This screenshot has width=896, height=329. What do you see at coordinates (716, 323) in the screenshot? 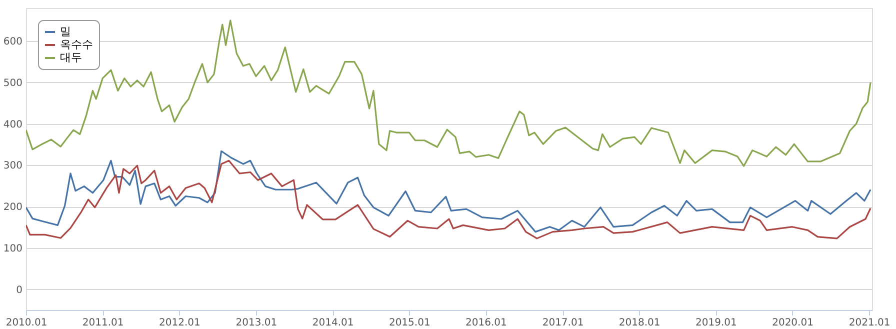
I see `x-tick-label: 2019.01` at bounding box center [716, 323].